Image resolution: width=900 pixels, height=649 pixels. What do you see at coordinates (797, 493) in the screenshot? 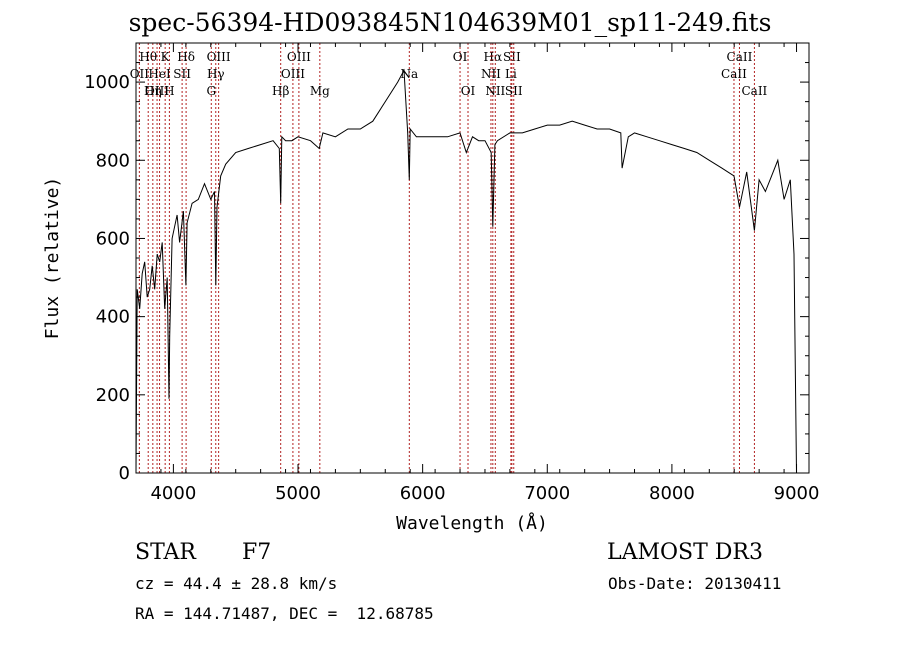
I see `x-tick-label: 9000` at bounding box center [797, 493].